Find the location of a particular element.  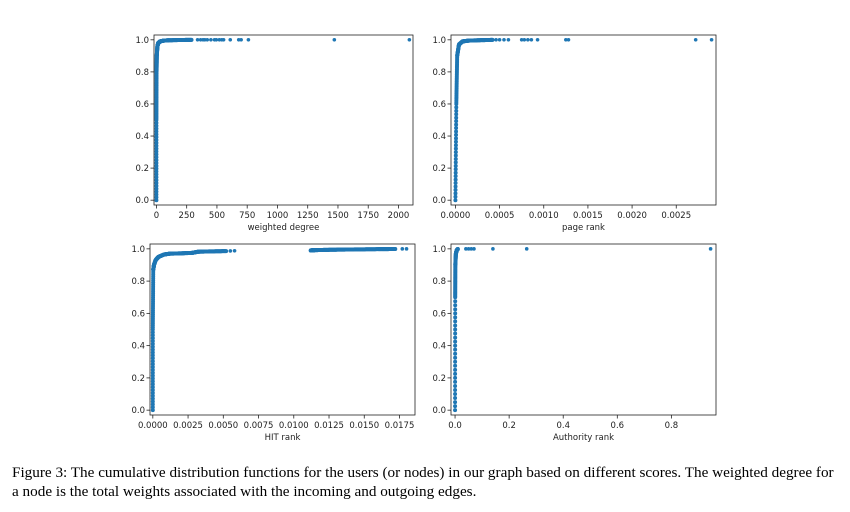

x-axis-label: HIT rank is located at coordinates (283, 438).